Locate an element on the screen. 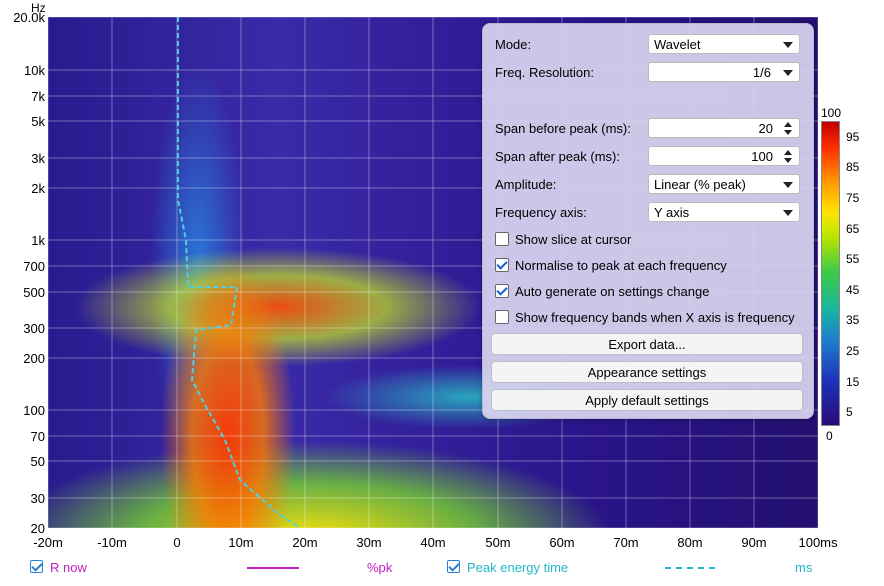 This screenshot has height=586, width=884. y-tick-label: 1k is located at coordinates (38, 240).